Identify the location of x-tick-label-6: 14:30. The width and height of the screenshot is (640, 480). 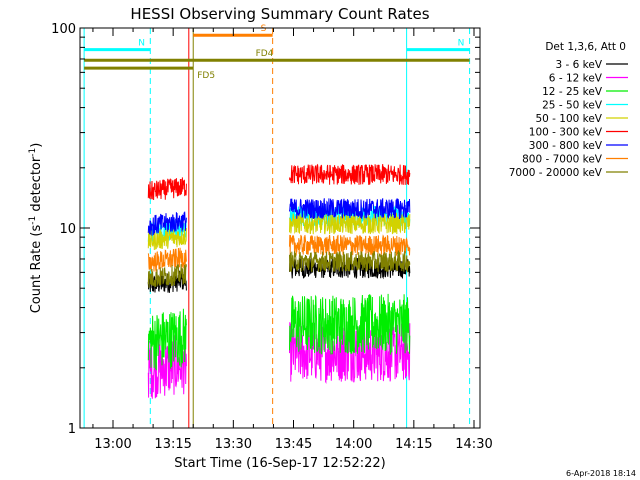
(473, 444).